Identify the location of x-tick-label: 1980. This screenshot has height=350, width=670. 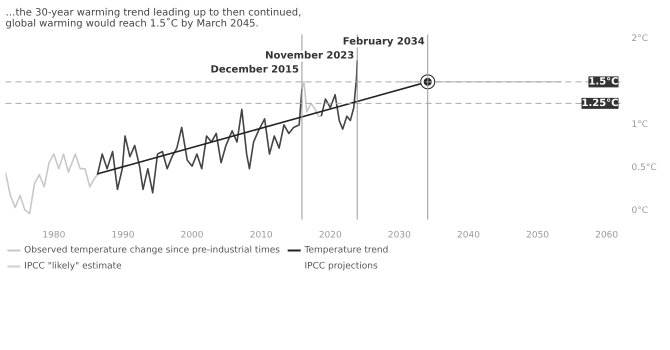
(54, 235).